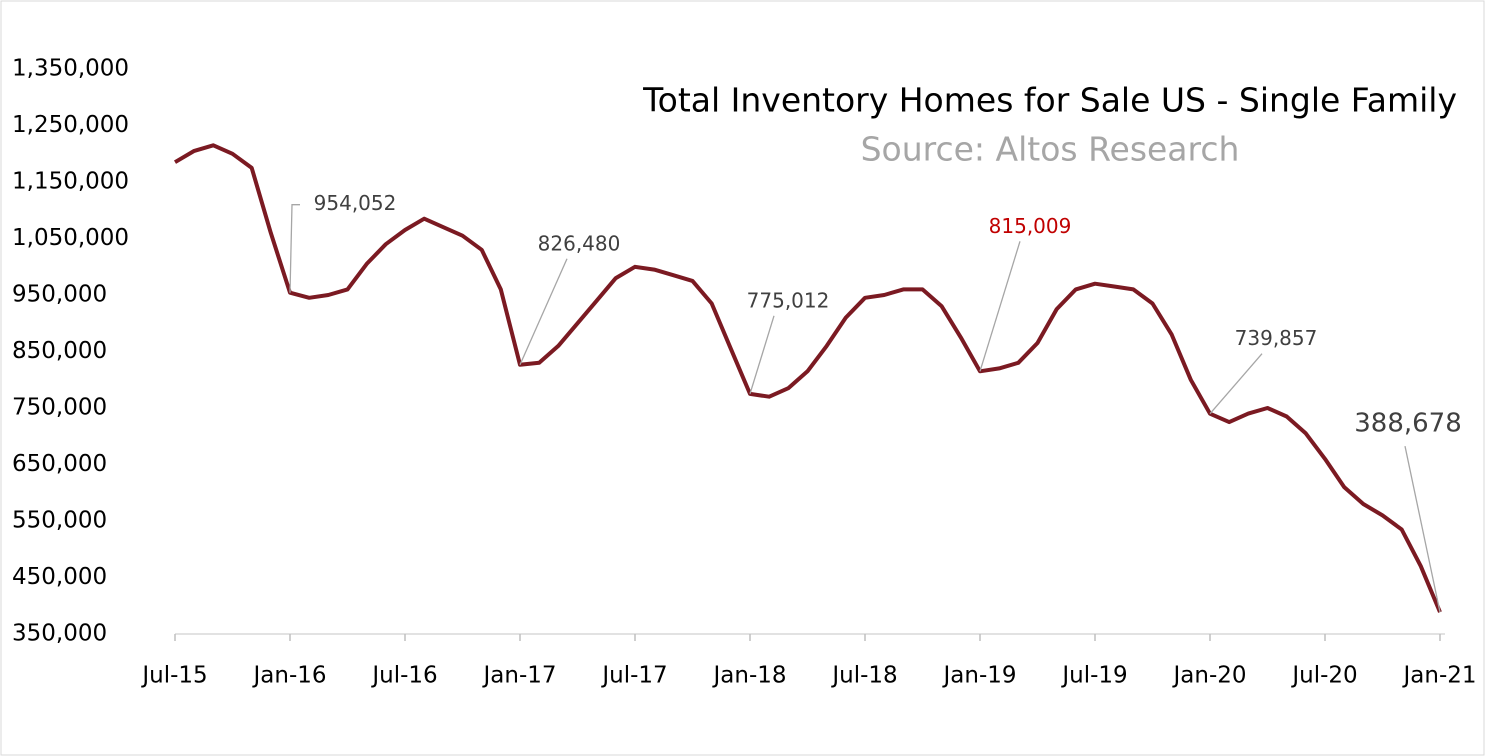 The height and width of the screenshot is (756, 1485). What do you see at coordinates (863, 676) in the screenshot?
I see `x-tick-label: Jul-18` at bounding box center [863, 676].